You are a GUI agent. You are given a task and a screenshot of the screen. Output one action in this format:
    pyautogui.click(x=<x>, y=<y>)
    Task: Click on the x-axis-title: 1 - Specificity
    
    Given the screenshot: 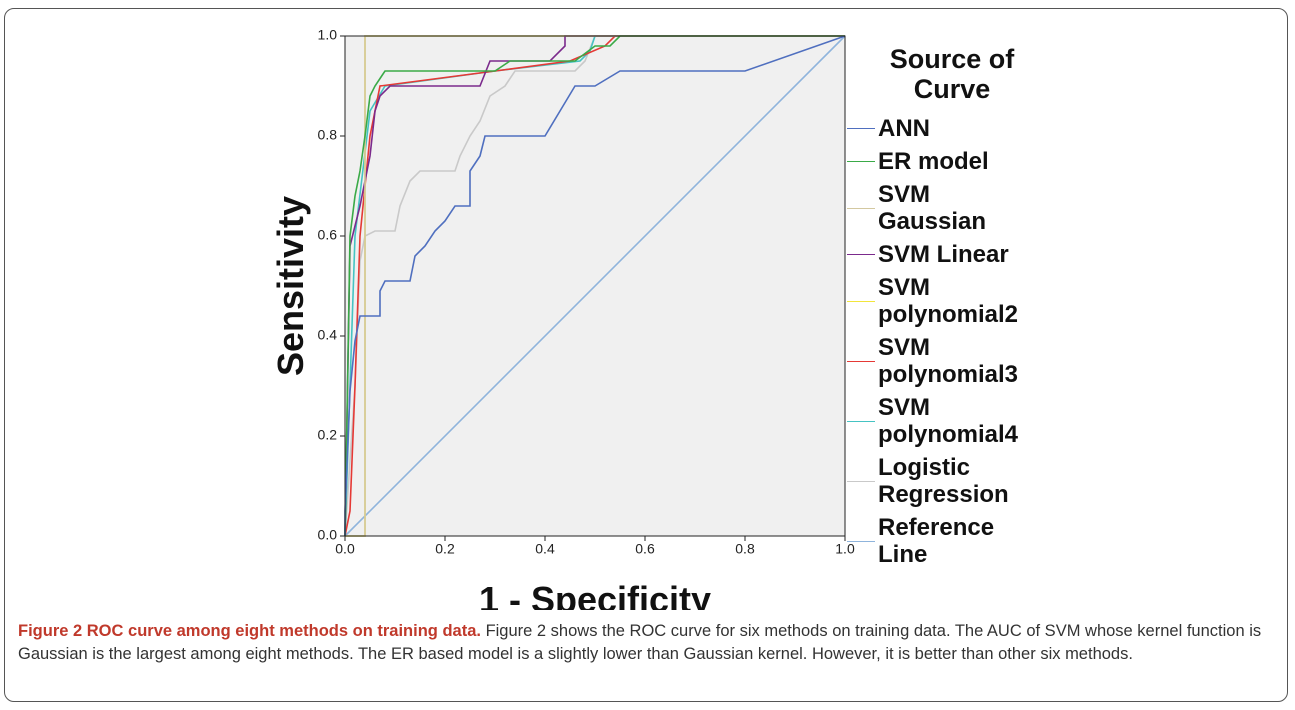 What is the action you would take?
    pyautogui.click(x=595, y=594)
    